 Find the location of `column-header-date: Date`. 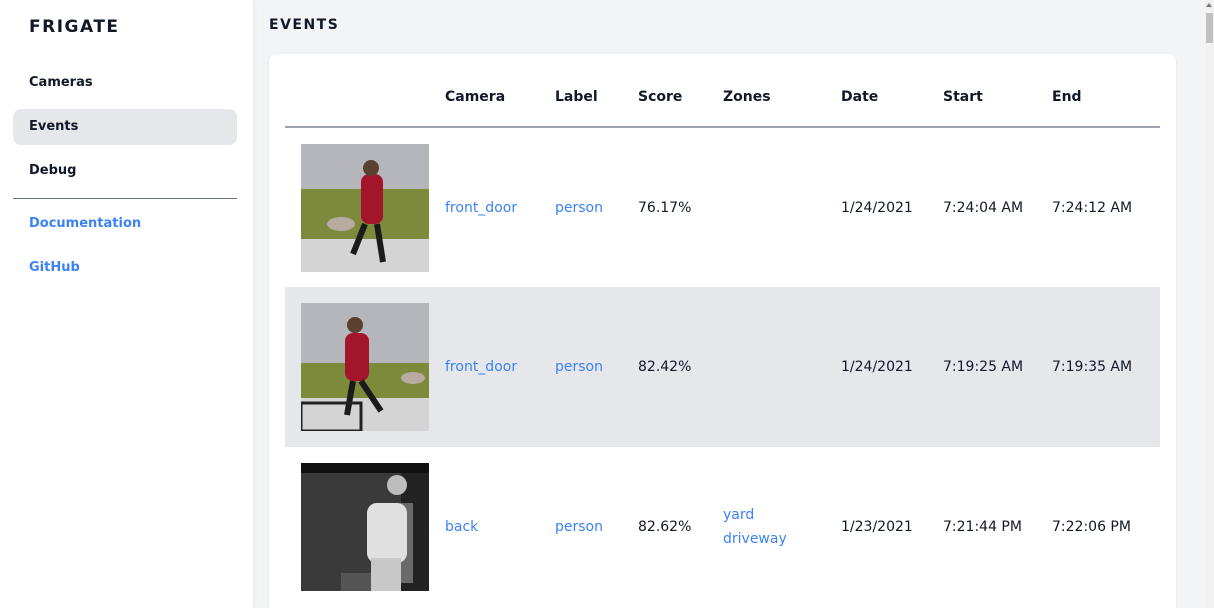

column-header-date: Date is located at coordinates (892, 91).